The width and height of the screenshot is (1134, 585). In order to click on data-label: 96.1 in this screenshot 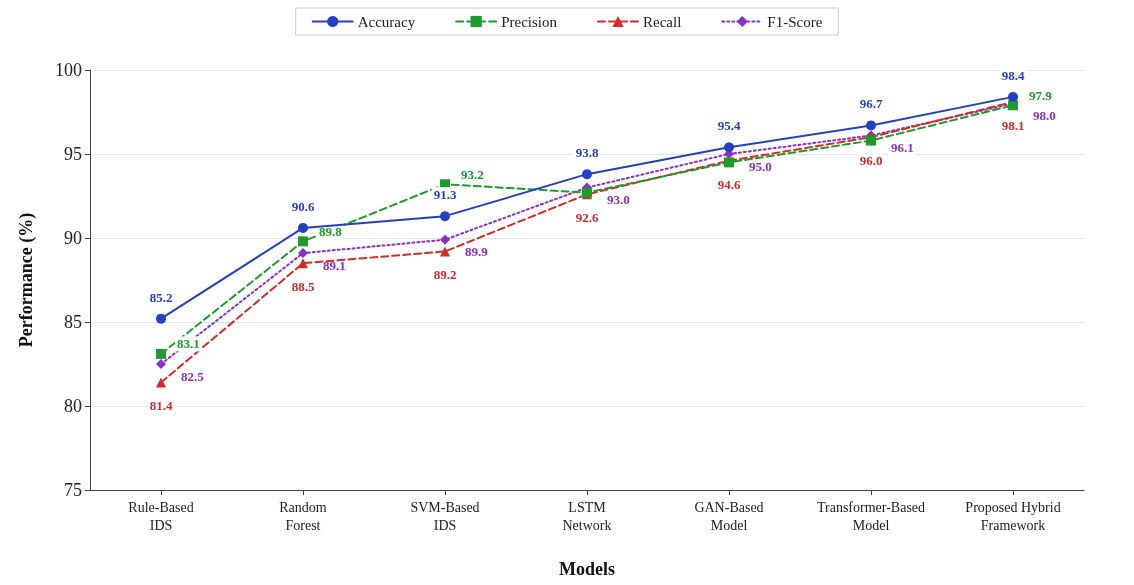, I will do `click(902, 148)`.